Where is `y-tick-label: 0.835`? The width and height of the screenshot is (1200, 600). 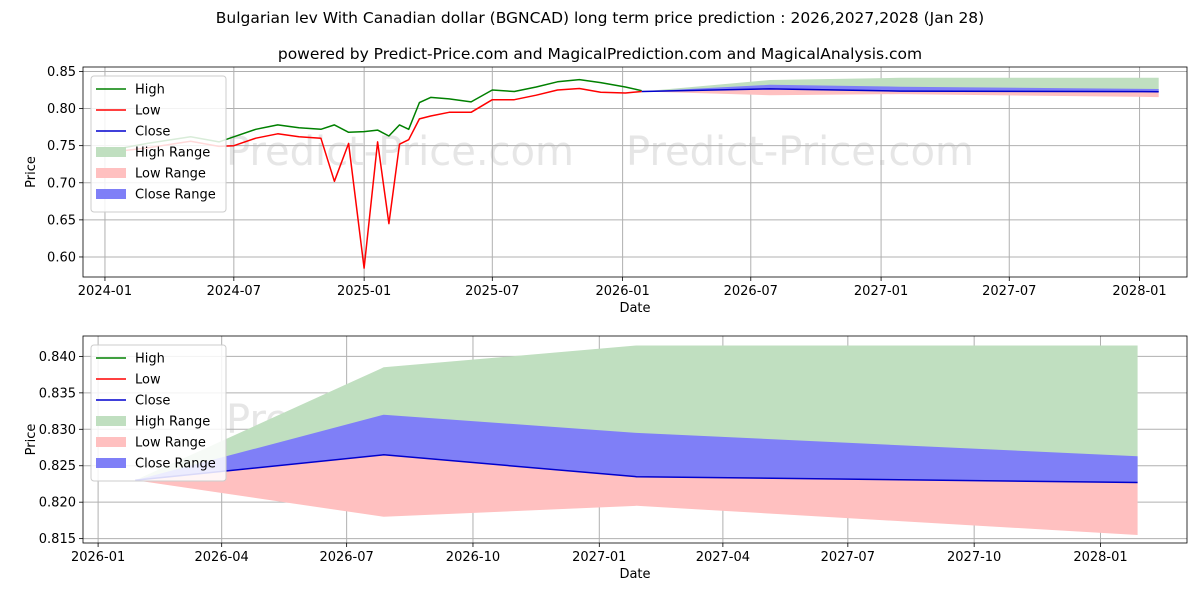
y-tick-label: 0.835 is located at coordinates (57, 393).